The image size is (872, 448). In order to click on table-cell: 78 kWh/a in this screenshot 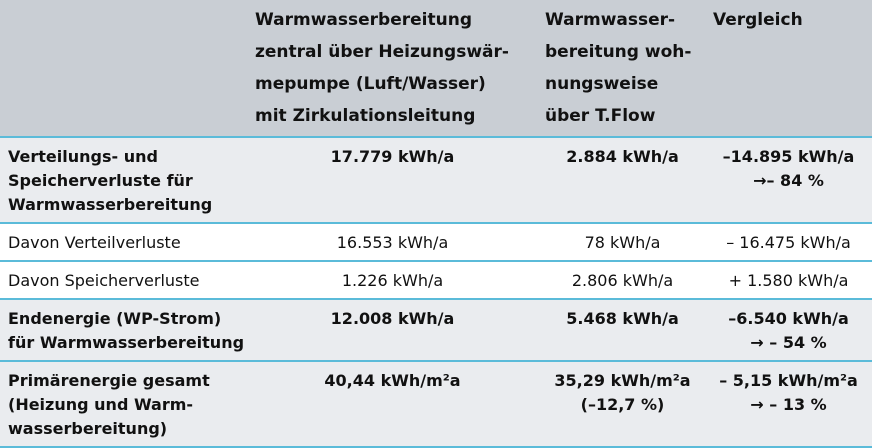, I will do `click(622, 241)`.